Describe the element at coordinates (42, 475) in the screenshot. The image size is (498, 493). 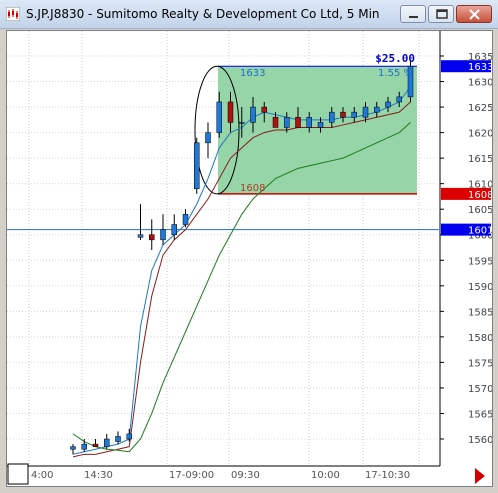
I see `x-tick-label: 4:00` at that location.